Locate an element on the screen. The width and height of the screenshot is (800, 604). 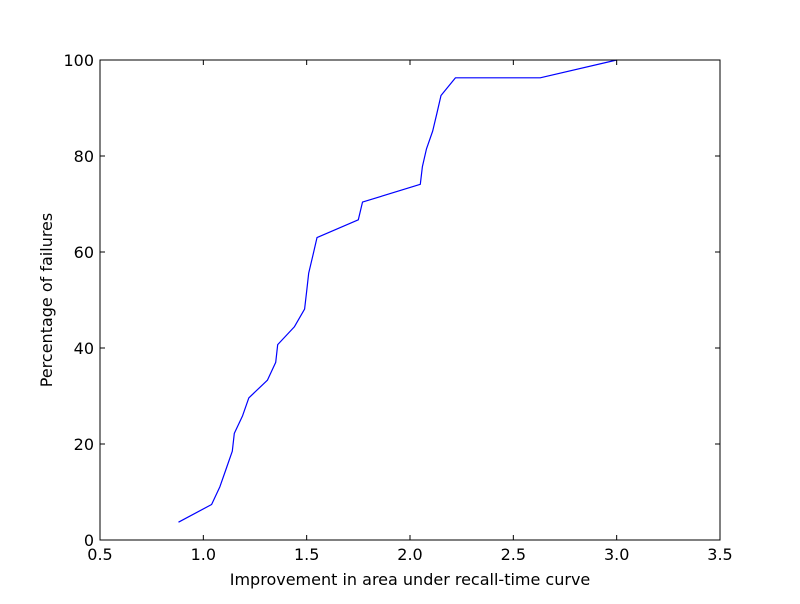
y-tick-label: 20 is located at coordinates (84, 444).